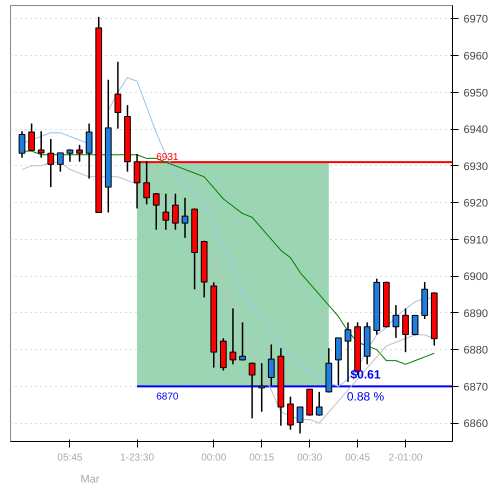 Image resolution: width=496 pixels, height=496 pixels. I want to click on y-tick-label: 6890, so click(476, 314).